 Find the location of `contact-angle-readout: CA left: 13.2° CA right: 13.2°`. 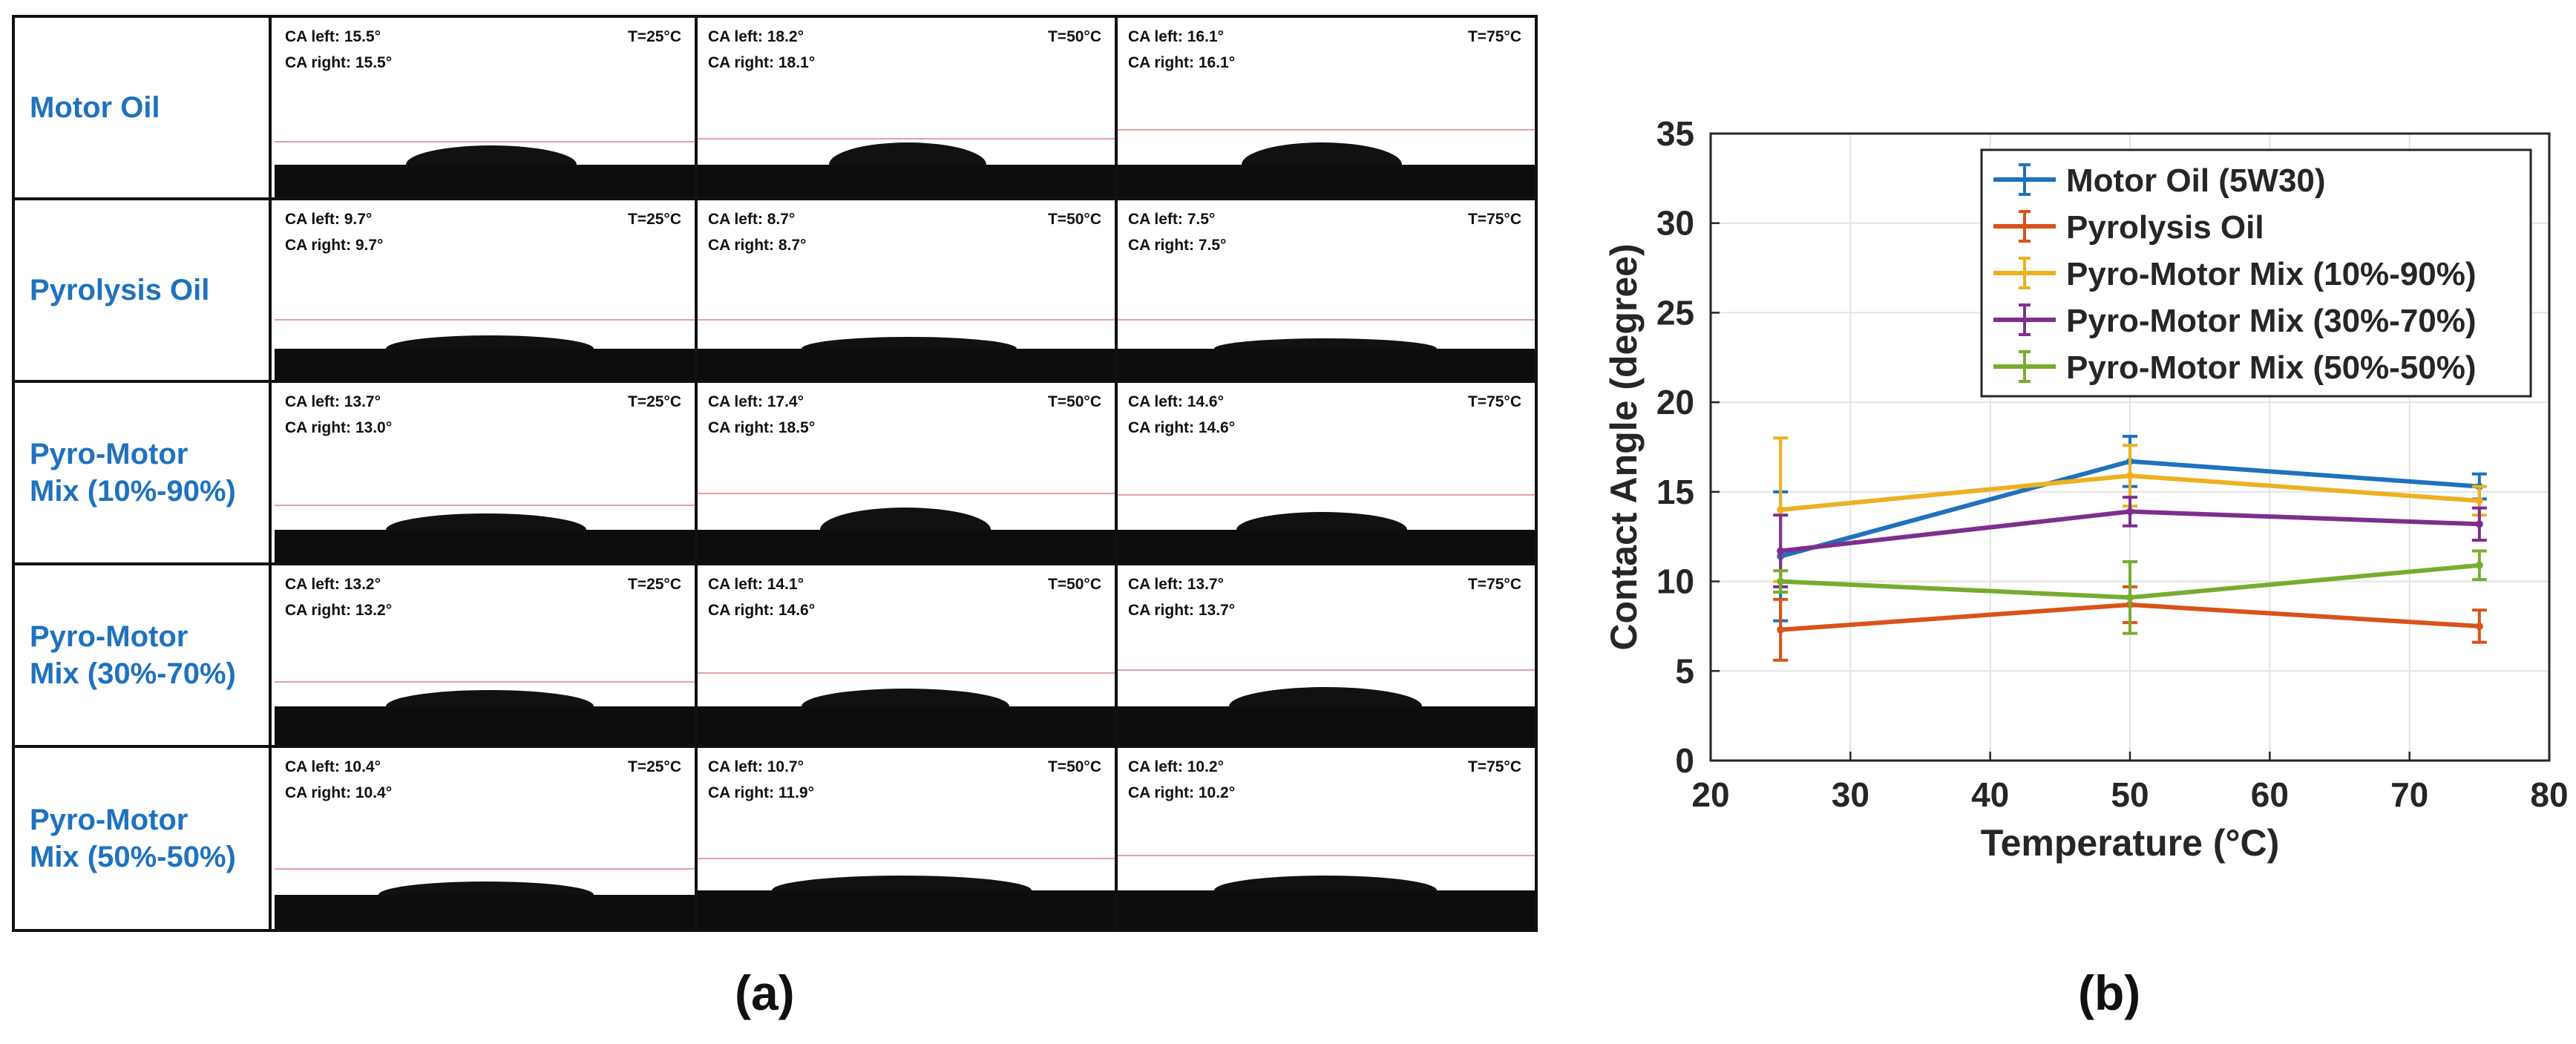

contact-angle-readout: CA left: 13.2° CA right: 13.2° is located at coordinates (339, 597).